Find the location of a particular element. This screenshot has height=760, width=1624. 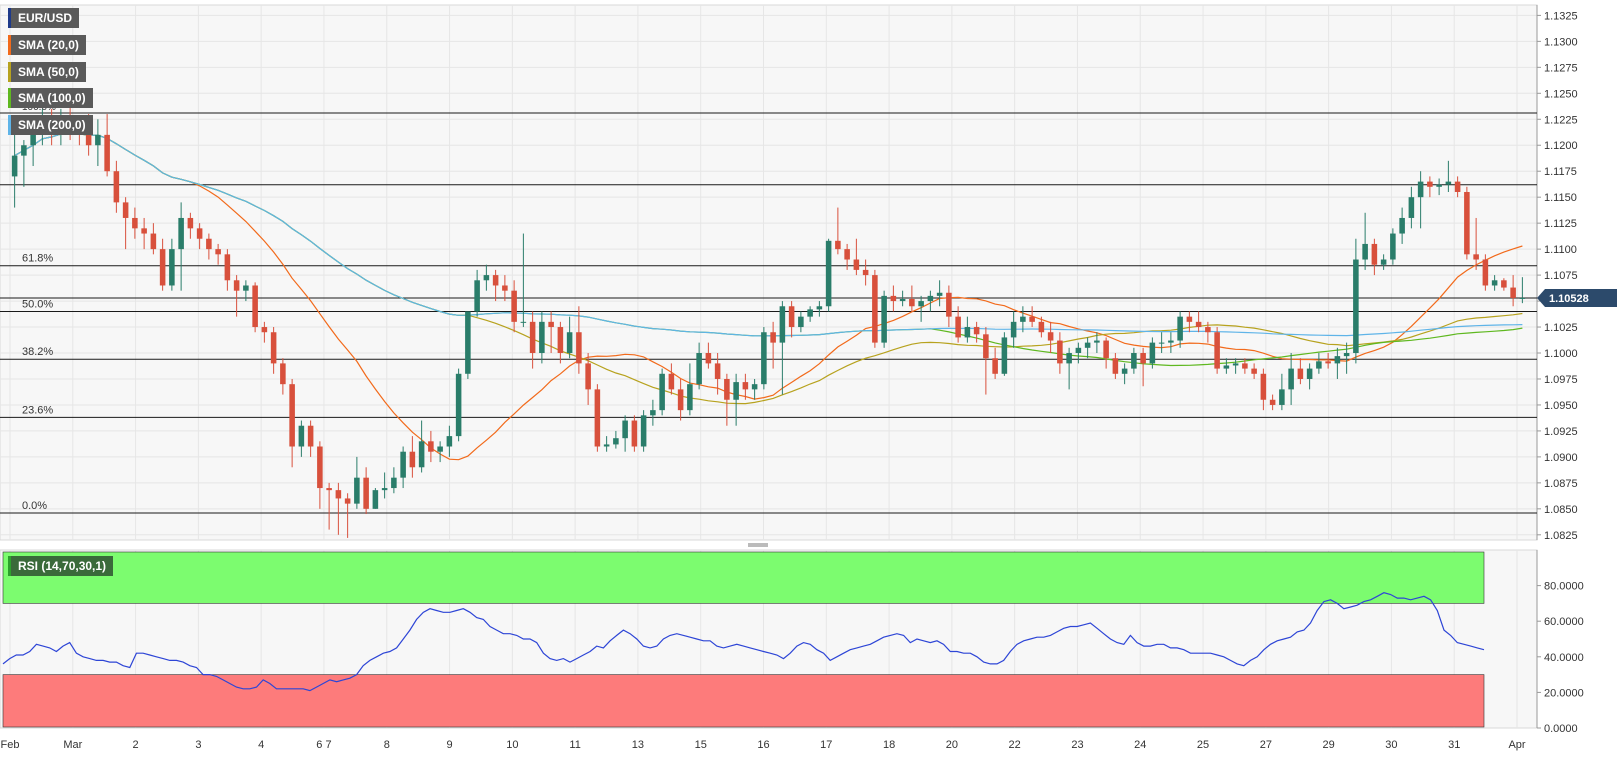

rsi-tick-label: 80.0000 is located at coordinates (1564, 587).